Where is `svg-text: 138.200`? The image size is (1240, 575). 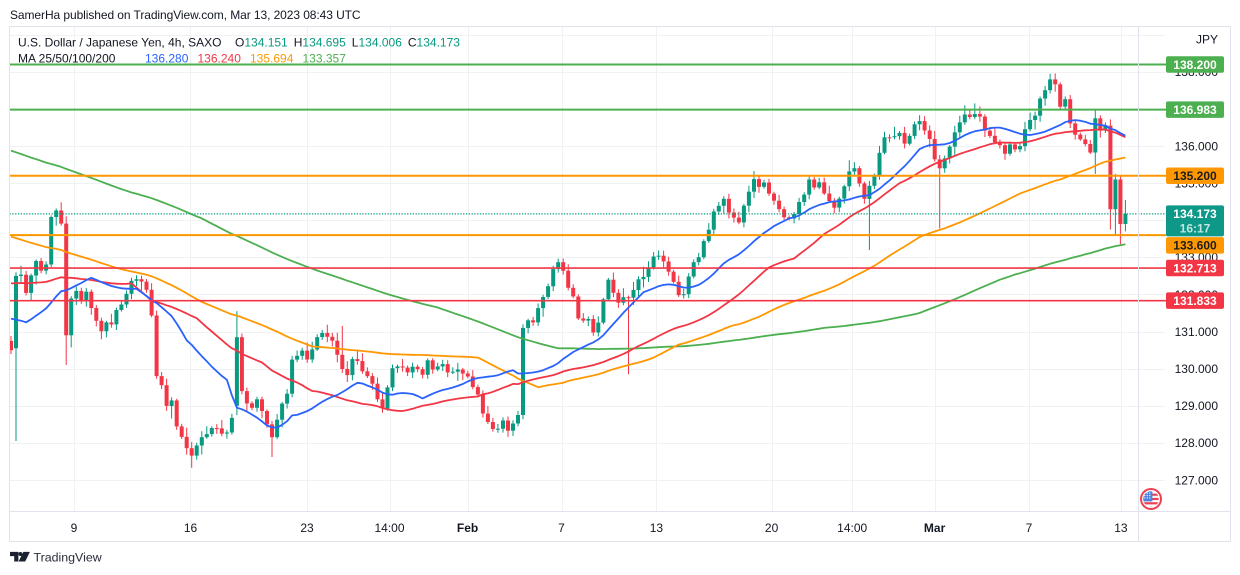 svg-text: 138.200 is located at coordinates (1195, 65).